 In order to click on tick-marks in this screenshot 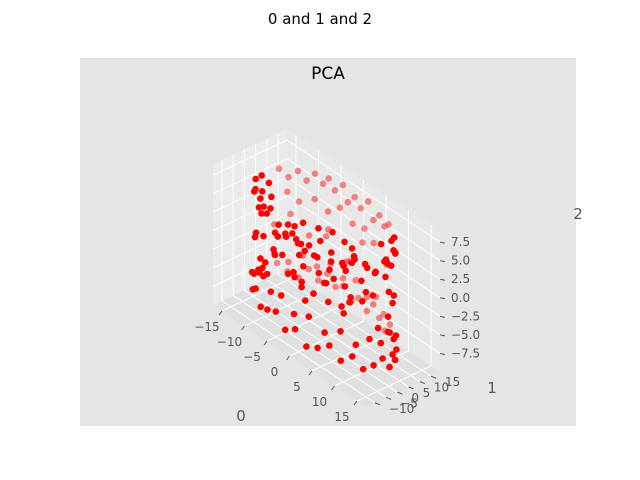, I will do `click(332, 323)`.